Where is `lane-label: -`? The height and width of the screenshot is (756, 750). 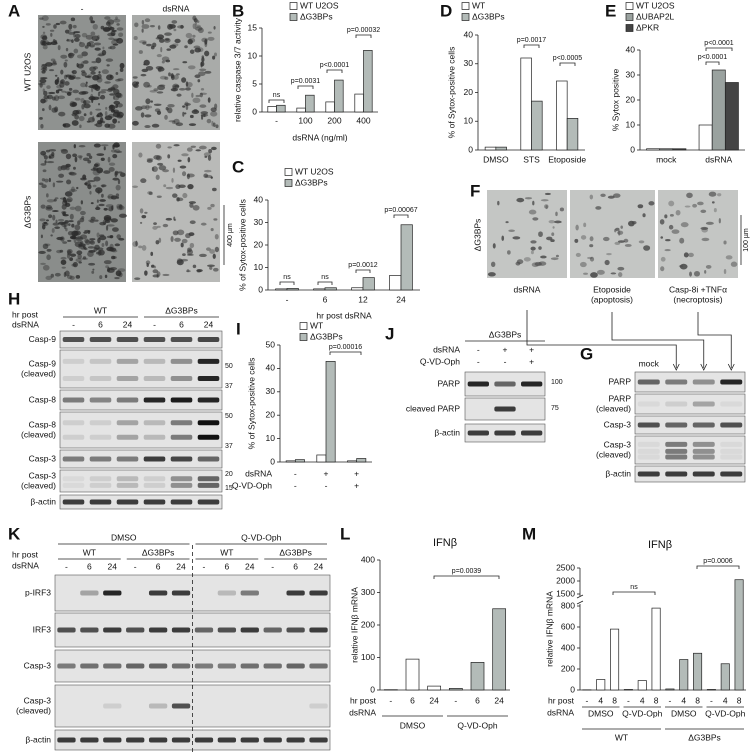 lane-label: - is located at coordinates (135, 566).